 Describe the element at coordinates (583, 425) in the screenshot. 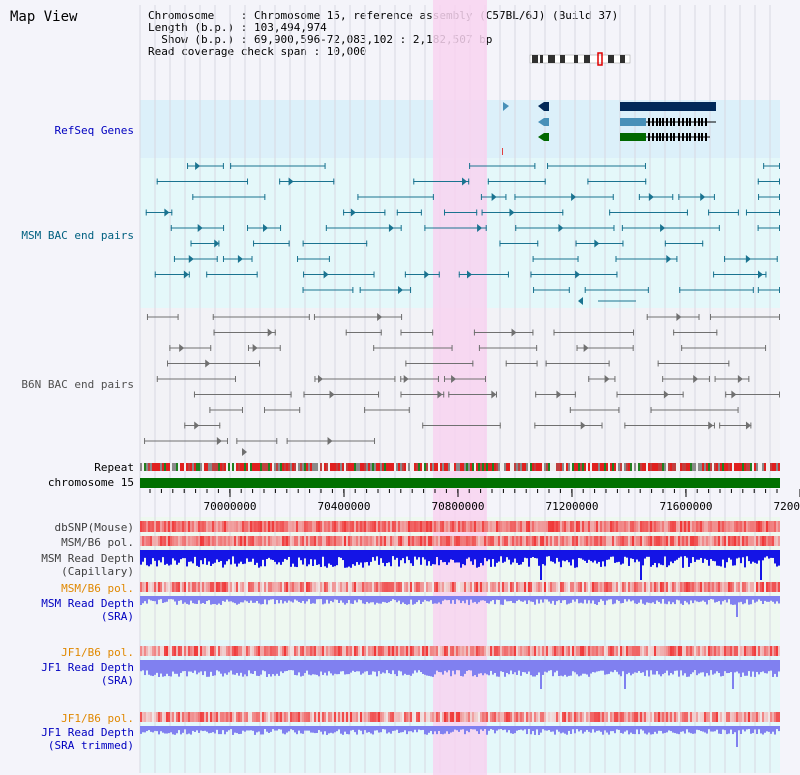

I see `bac-arrow` at that location.